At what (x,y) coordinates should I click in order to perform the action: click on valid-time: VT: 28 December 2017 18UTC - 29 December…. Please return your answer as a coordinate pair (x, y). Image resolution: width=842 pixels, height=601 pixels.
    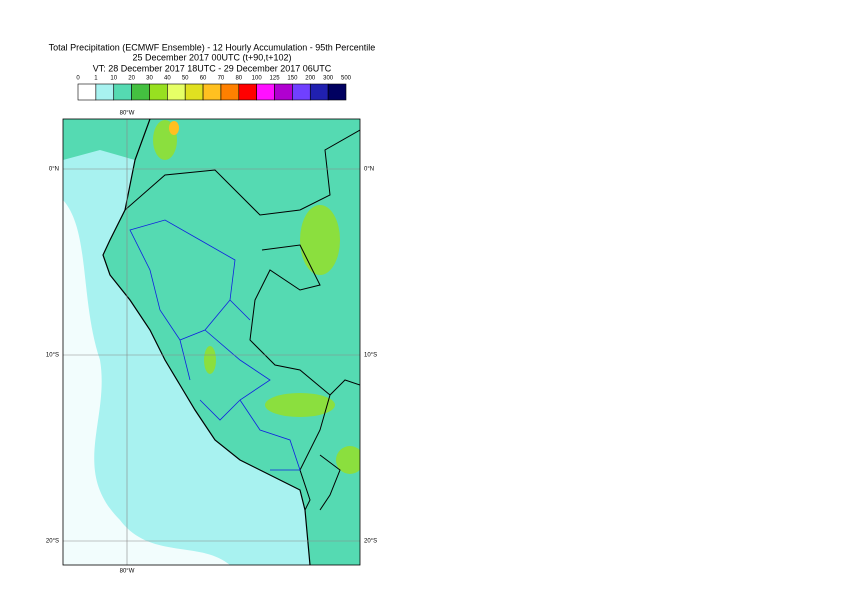
    Looking at the image, I should click on (212, 68).